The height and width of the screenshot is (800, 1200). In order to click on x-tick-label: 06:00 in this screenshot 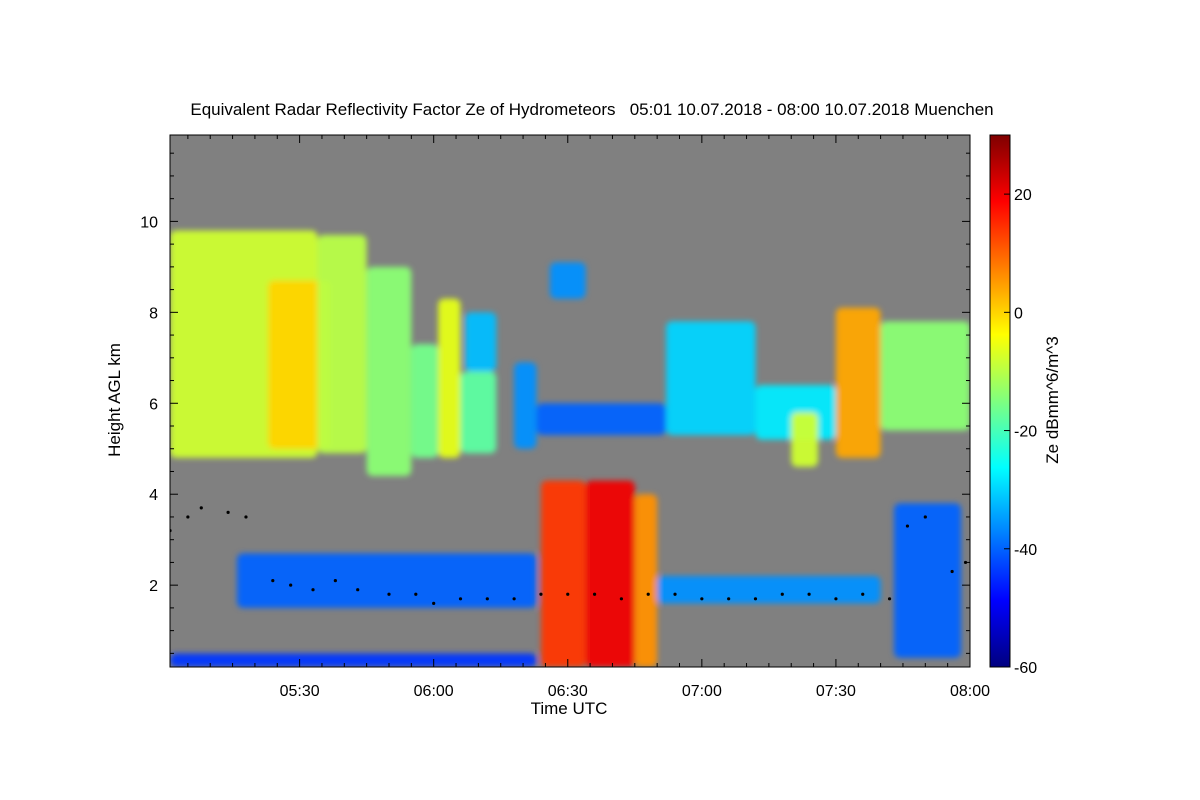, I will do `click(434, 691)`.